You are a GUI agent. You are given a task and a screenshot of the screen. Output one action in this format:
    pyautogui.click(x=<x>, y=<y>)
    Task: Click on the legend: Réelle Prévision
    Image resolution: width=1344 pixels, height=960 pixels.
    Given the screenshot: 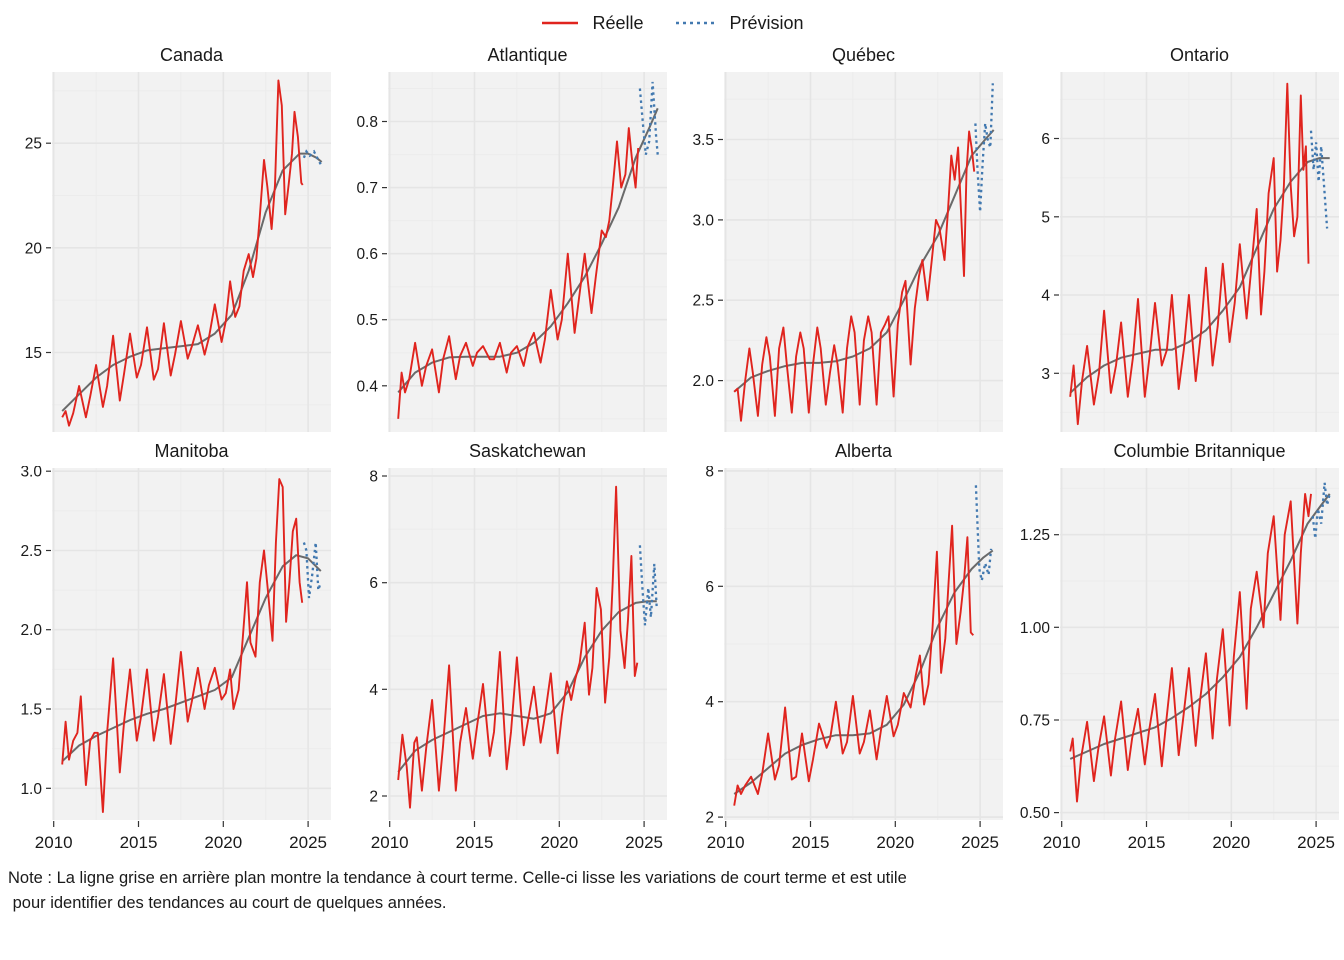 What is the action you would take?
    pyautogui.click(x=672, y=19)
    